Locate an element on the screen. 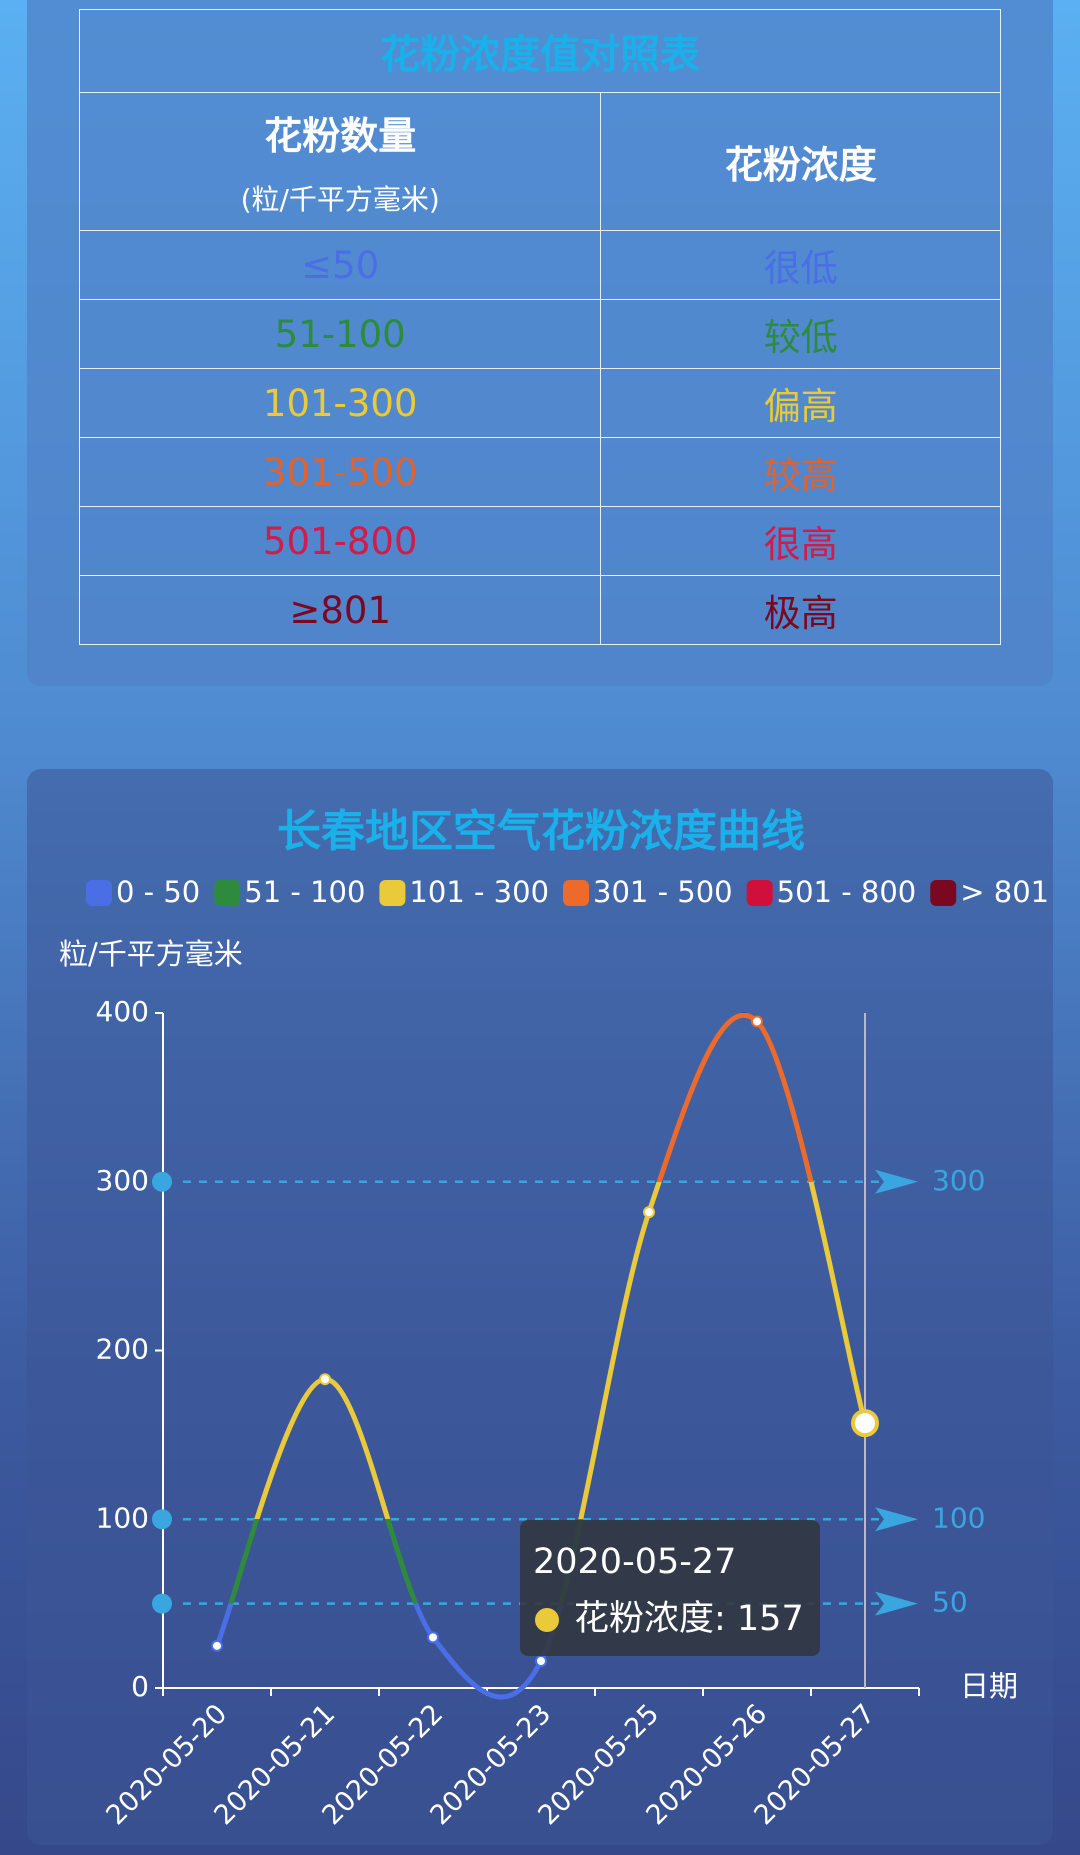 This screenshot has height=1855, width=1080. header-level: 花粉浓度 is located at coordinates (800, 161).